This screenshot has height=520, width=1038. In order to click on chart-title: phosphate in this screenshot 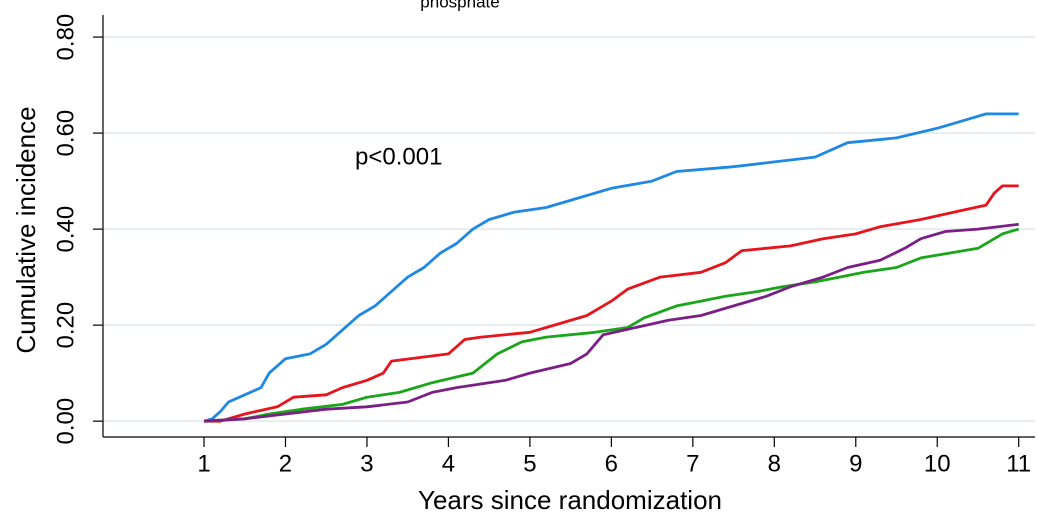, I will do `click(459, 5)`.